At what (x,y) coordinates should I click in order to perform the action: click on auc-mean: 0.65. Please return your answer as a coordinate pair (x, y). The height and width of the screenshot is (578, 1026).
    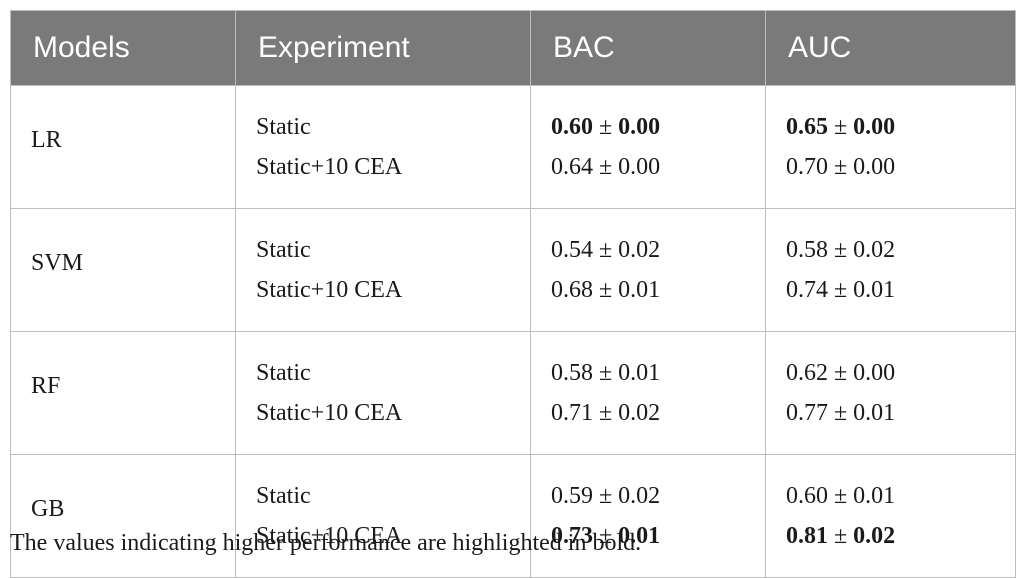
    Looking at the image, I should click on (807, 127).